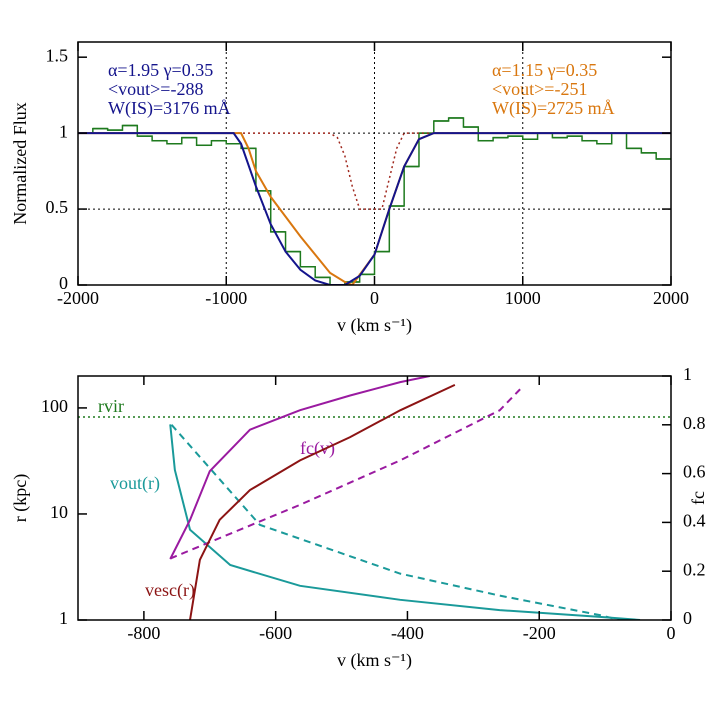 Image resolution: width=708 pixels, height=708 pixels. Describe the element at coordinates (20, 498) in the screenshot. I see `y-axis-label: r (kpc)` at that location.